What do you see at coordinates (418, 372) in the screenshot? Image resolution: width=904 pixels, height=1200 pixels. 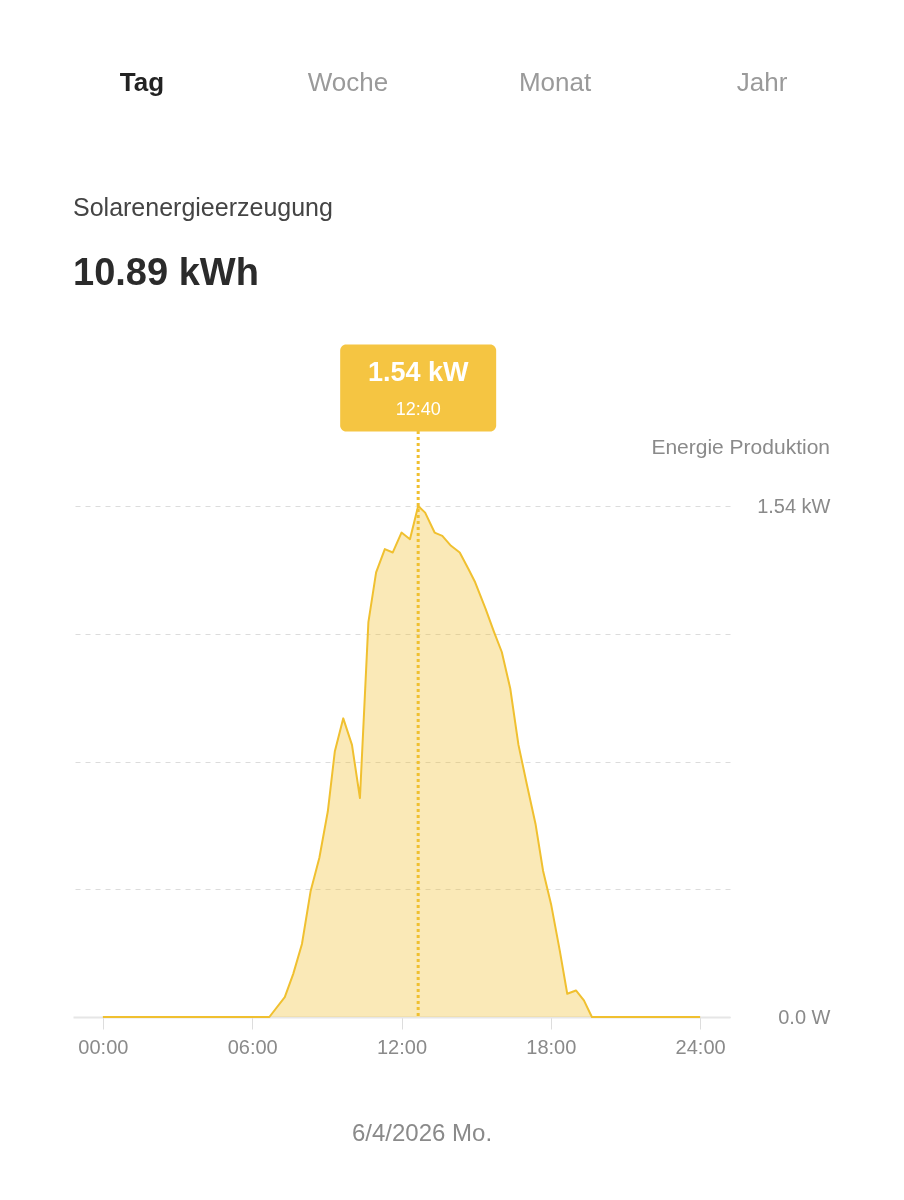 I see `text: 1.54 kW` at bounding box center [418, 372].